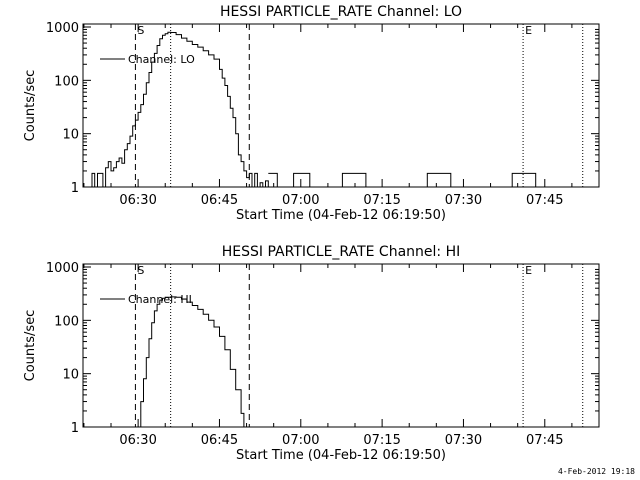  I want to click on footer-timestamp: 4-Feb-2012 19:18, so click(596, 471).